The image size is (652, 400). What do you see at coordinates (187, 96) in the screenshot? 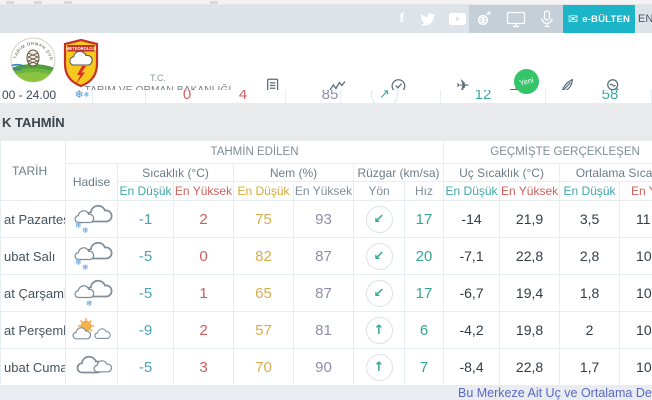
I see `clipped-value: 0` at bounding box center [187, 96].